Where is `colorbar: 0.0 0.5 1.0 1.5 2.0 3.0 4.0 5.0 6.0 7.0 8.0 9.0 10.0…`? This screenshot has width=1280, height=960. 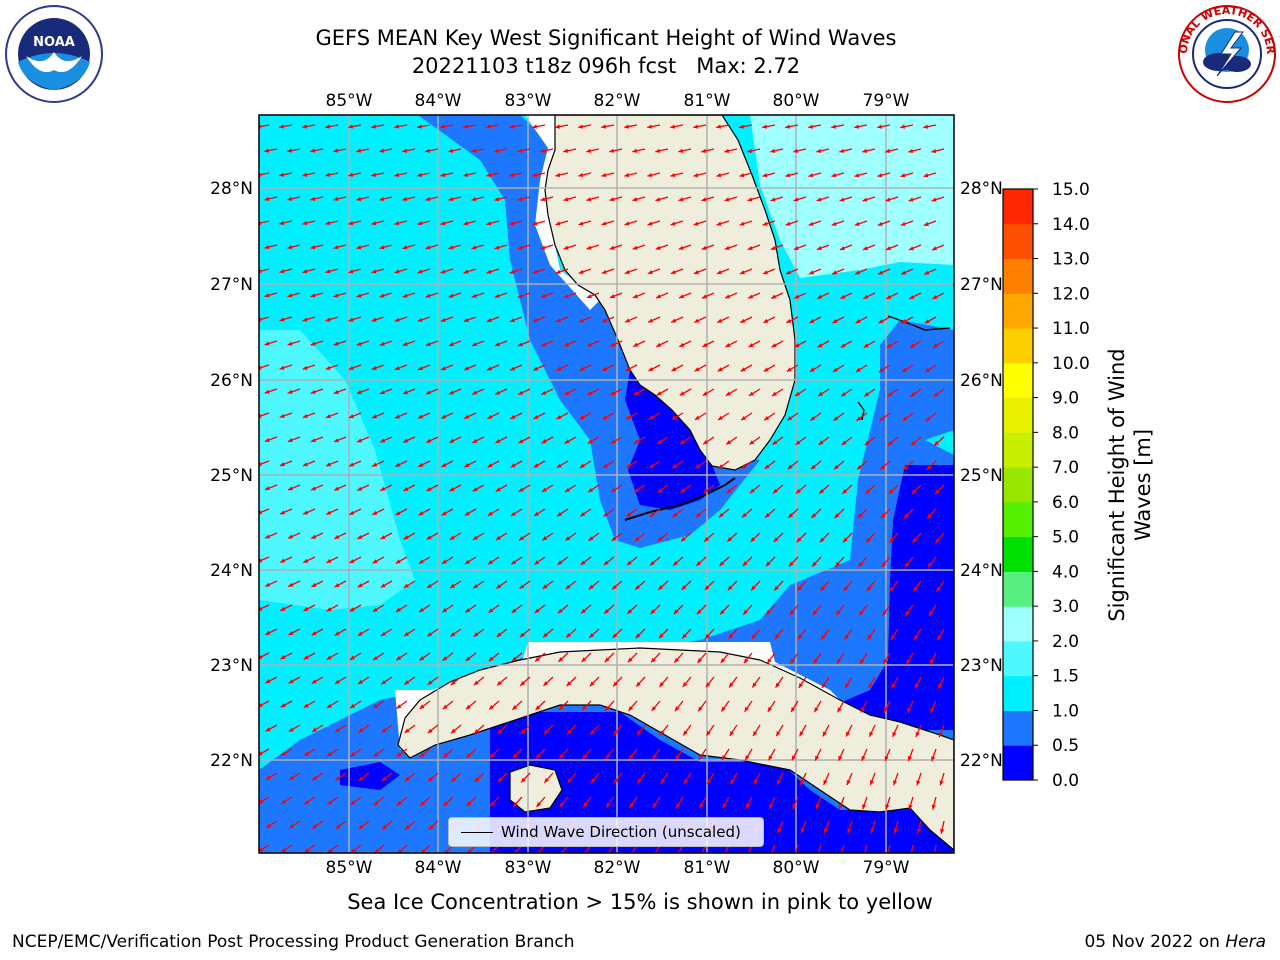
colorbar: 0.0 0.5 1.0 1.5 2.0 3.0 4.0 5.0 6.0 7.0 8.0 9.0 10.0… is located at coordinates (1046, 485).